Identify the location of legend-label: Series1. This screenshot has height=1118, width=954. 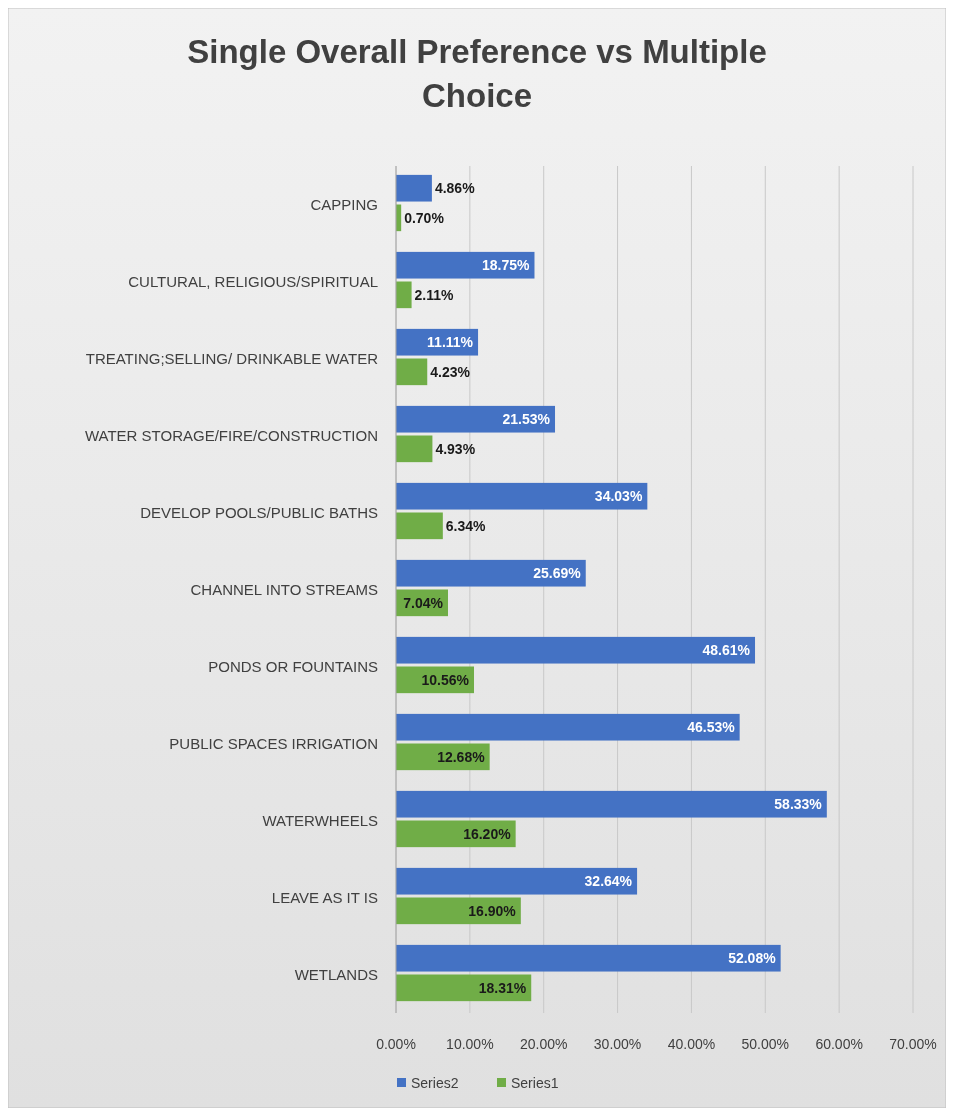
(535, 1082).